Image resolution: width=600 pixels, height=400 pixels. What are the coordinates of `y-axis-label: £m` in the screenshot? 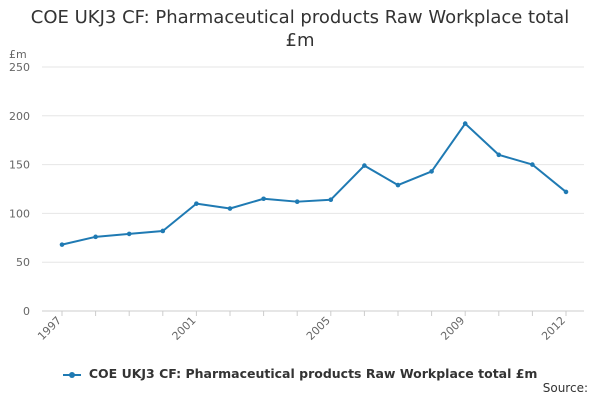 It's located at (18, 54).